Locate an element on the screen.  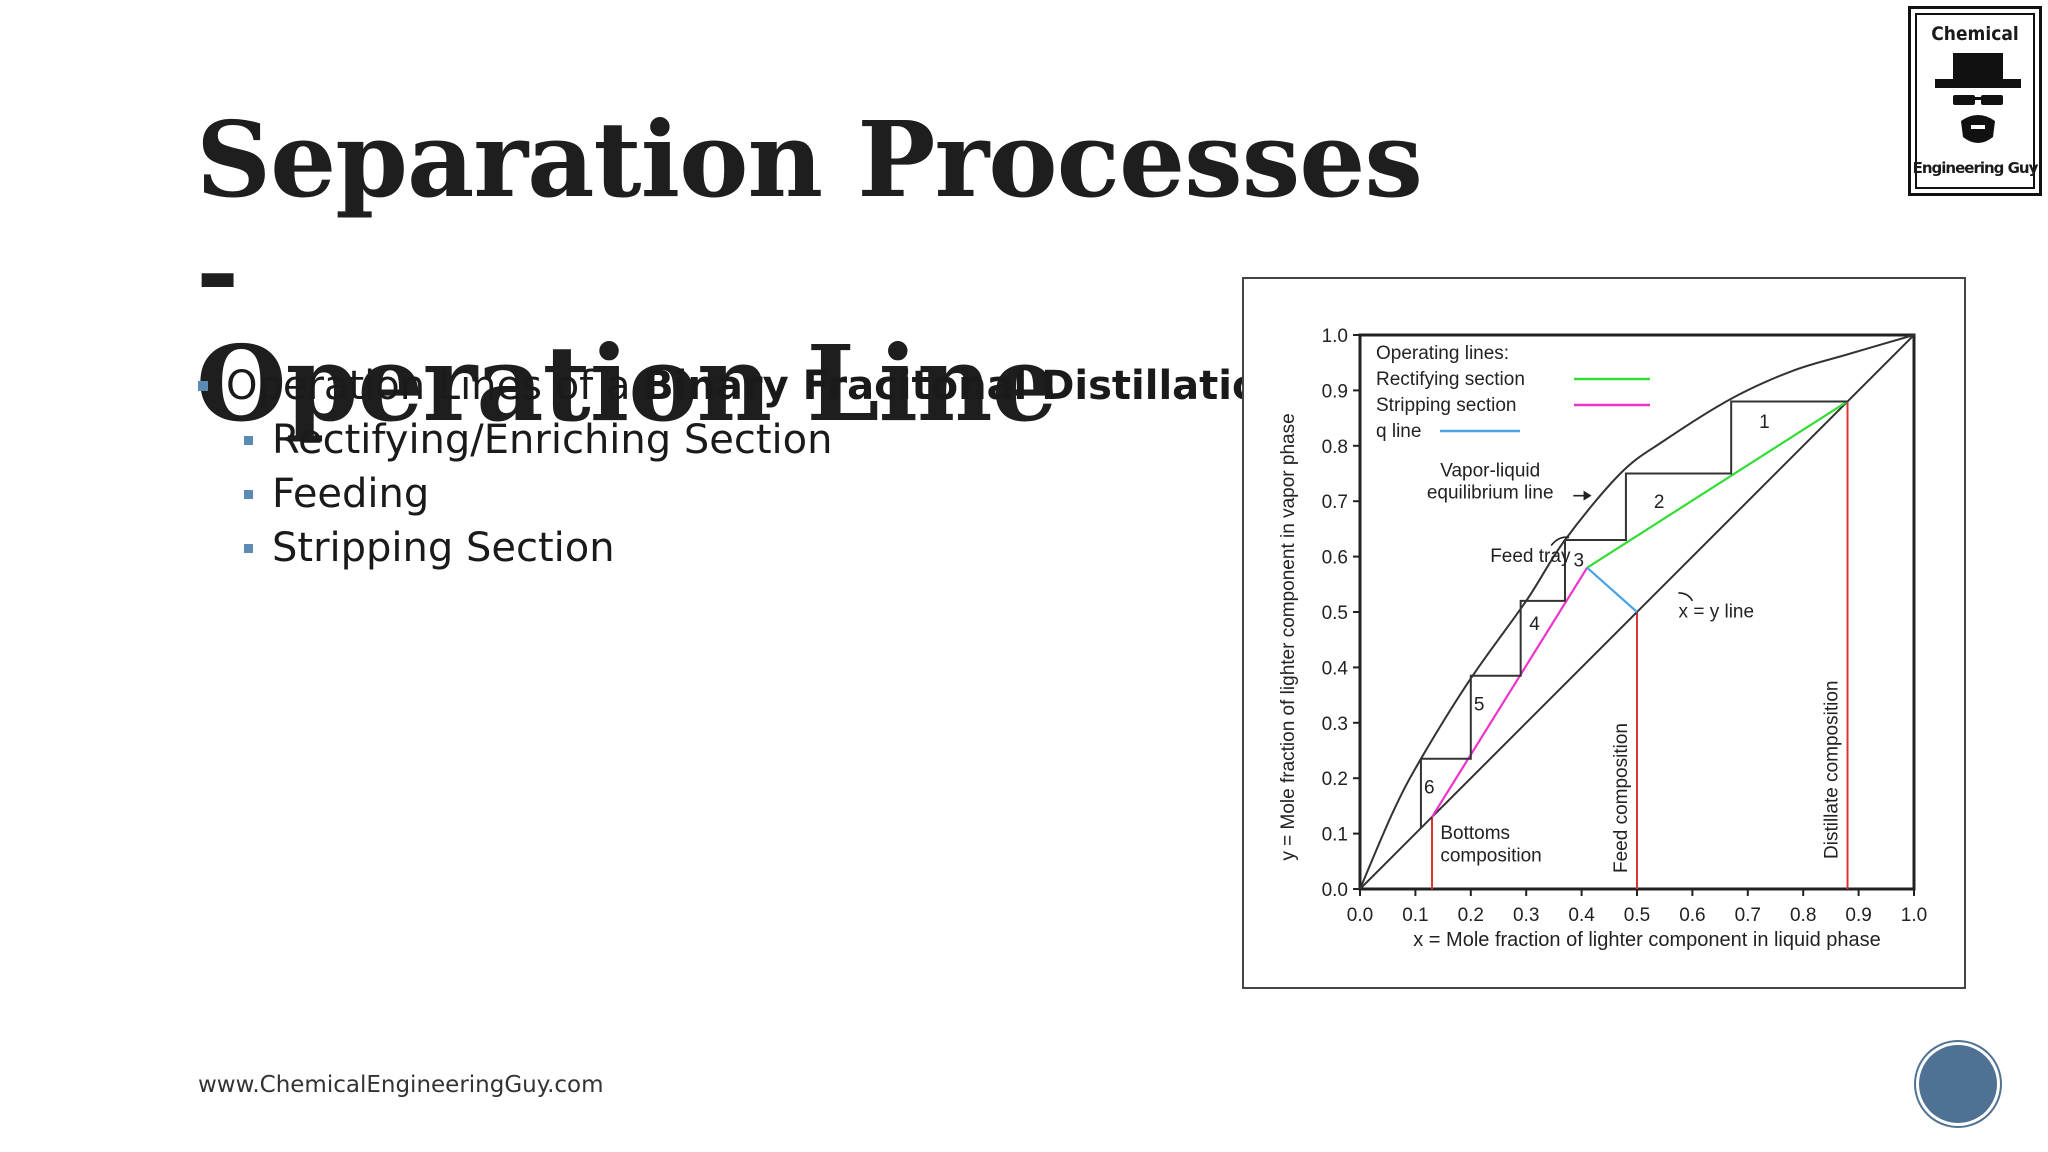
x-tick-label: 0.8 is located at coordinates (1803, 915).